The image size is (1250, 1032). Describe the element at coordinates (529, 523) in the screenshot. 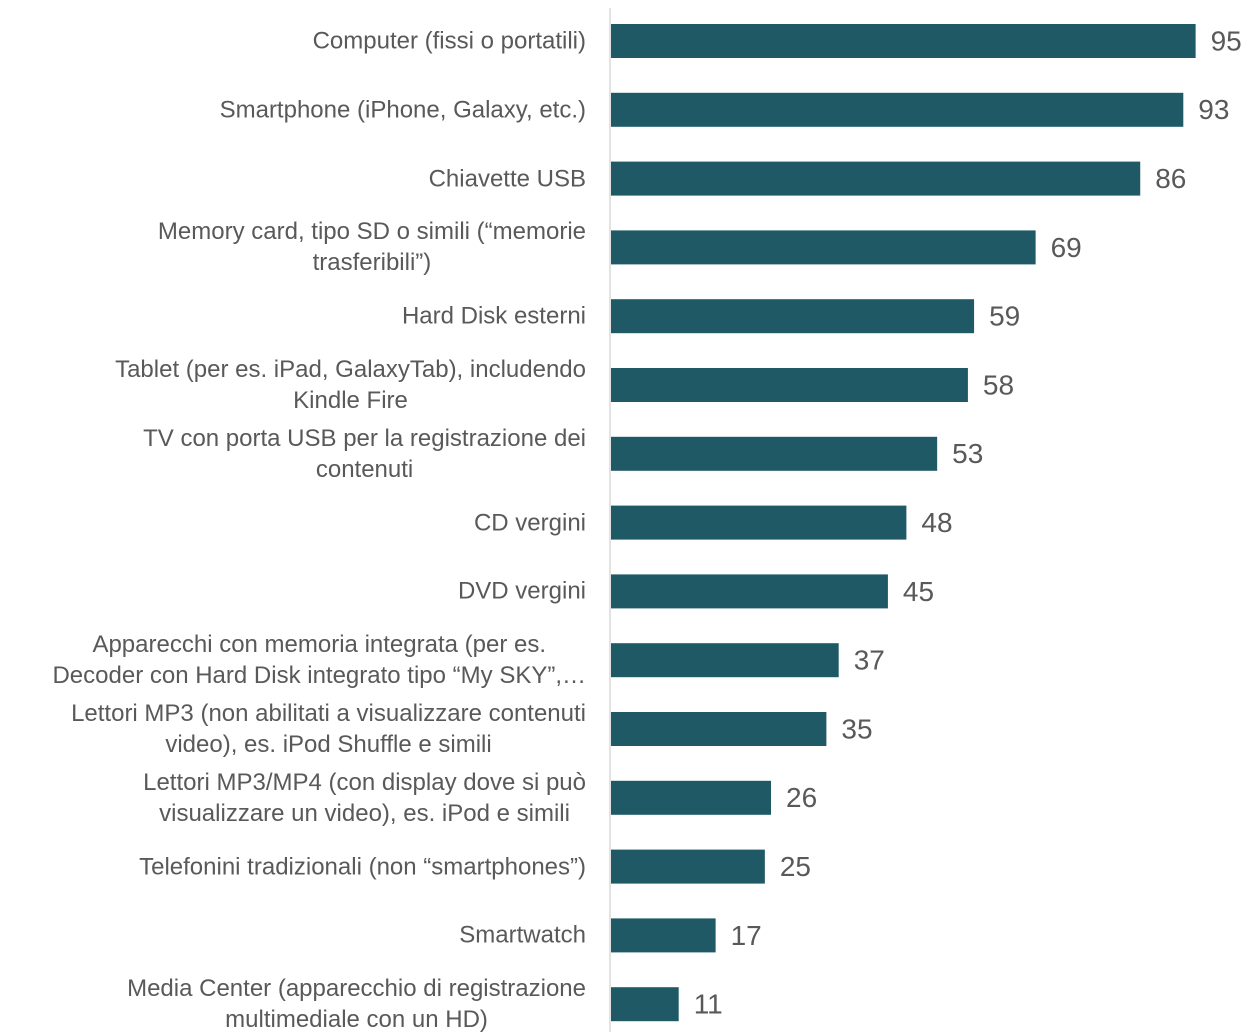

I see `category-label: CD vergini` at that location.